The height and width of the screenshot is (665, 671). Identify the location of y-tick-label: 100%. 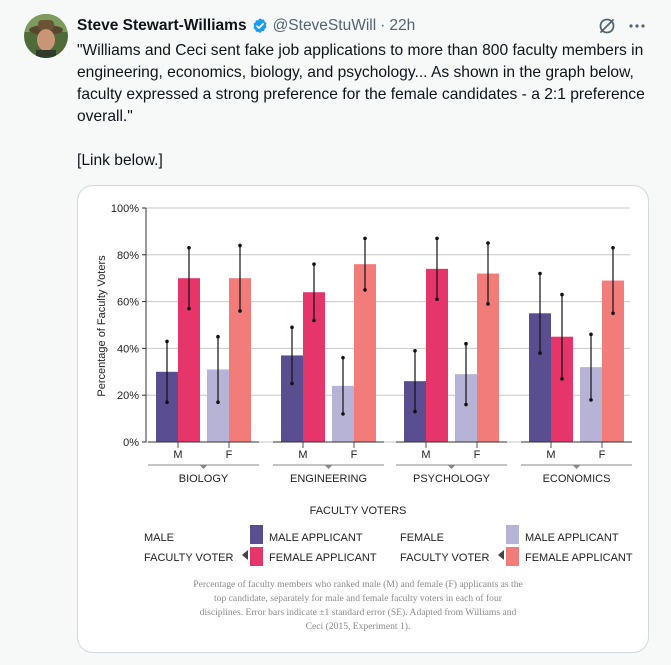
(125, 209).